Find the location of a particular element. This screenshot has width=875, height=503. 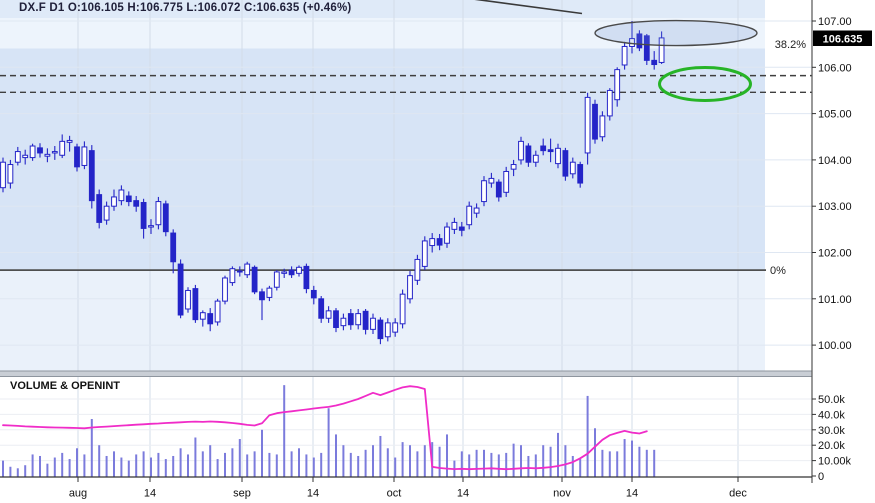

price-tick-label: 106.00 is located at coordinates (835, 68).